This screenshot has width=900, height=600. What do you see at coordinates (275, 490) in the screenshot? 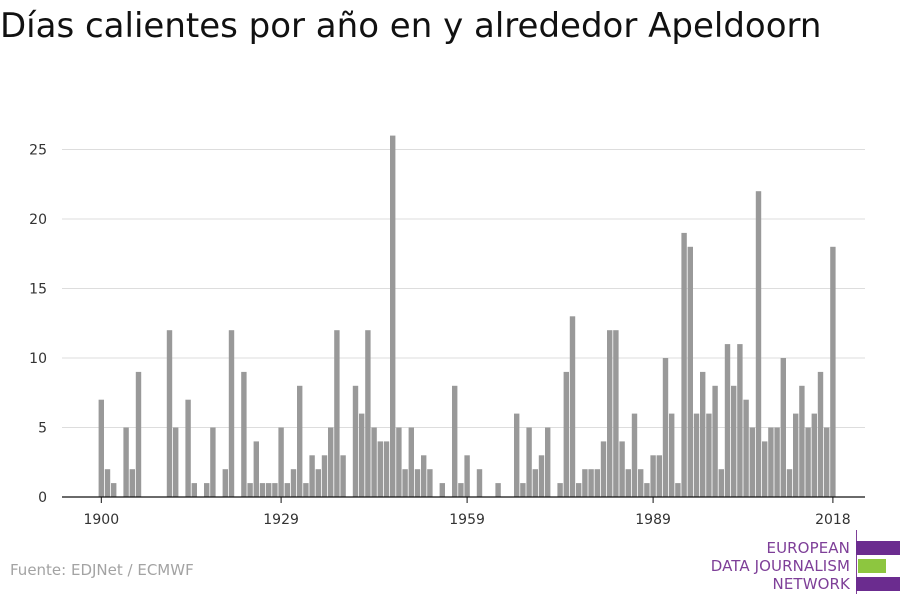
I see `bar-1928` at bounding box center [275, 490].